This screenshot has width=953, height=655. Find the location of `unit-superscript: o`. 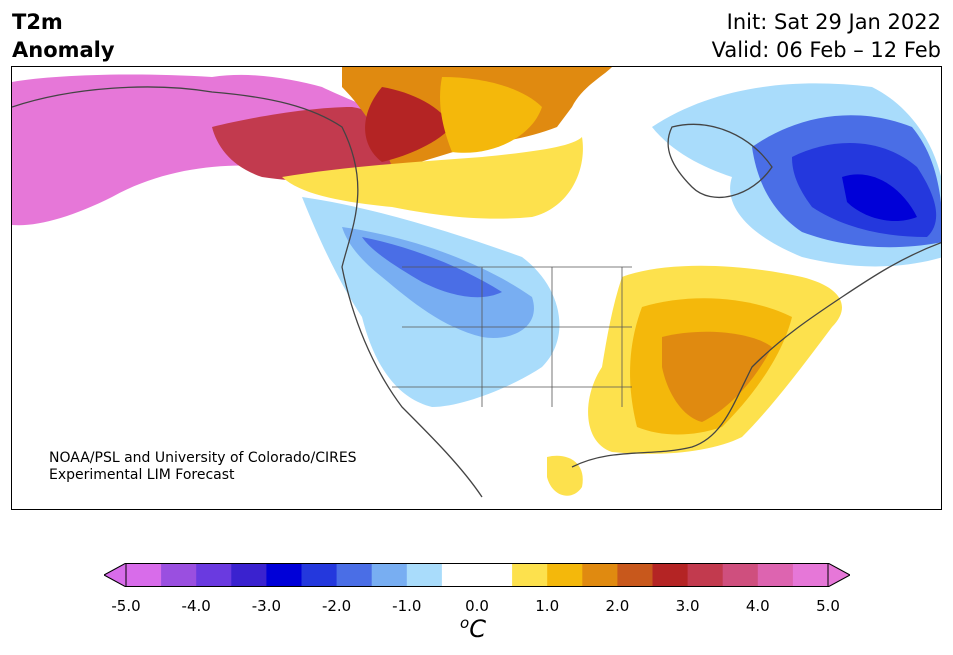

unit-superscript: o is located at coordinates (465, 623).